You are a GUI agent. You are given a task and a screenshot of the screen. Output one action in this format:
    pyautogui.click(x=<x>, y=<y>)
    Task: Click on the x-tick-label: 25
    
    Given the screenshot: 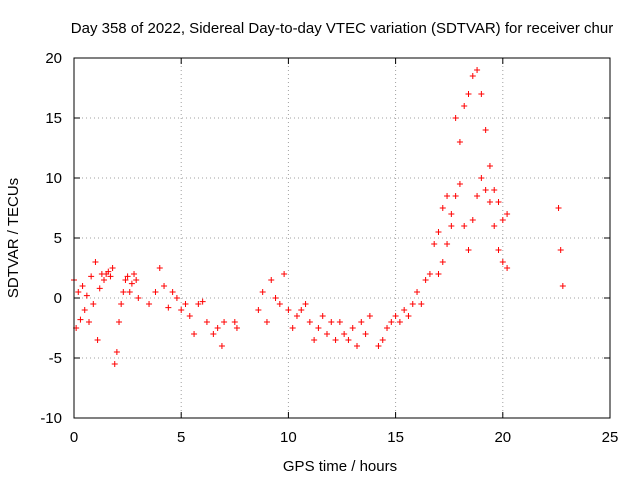 What is the action you would take?
    pyautogui.click(x=610, y=437)
    